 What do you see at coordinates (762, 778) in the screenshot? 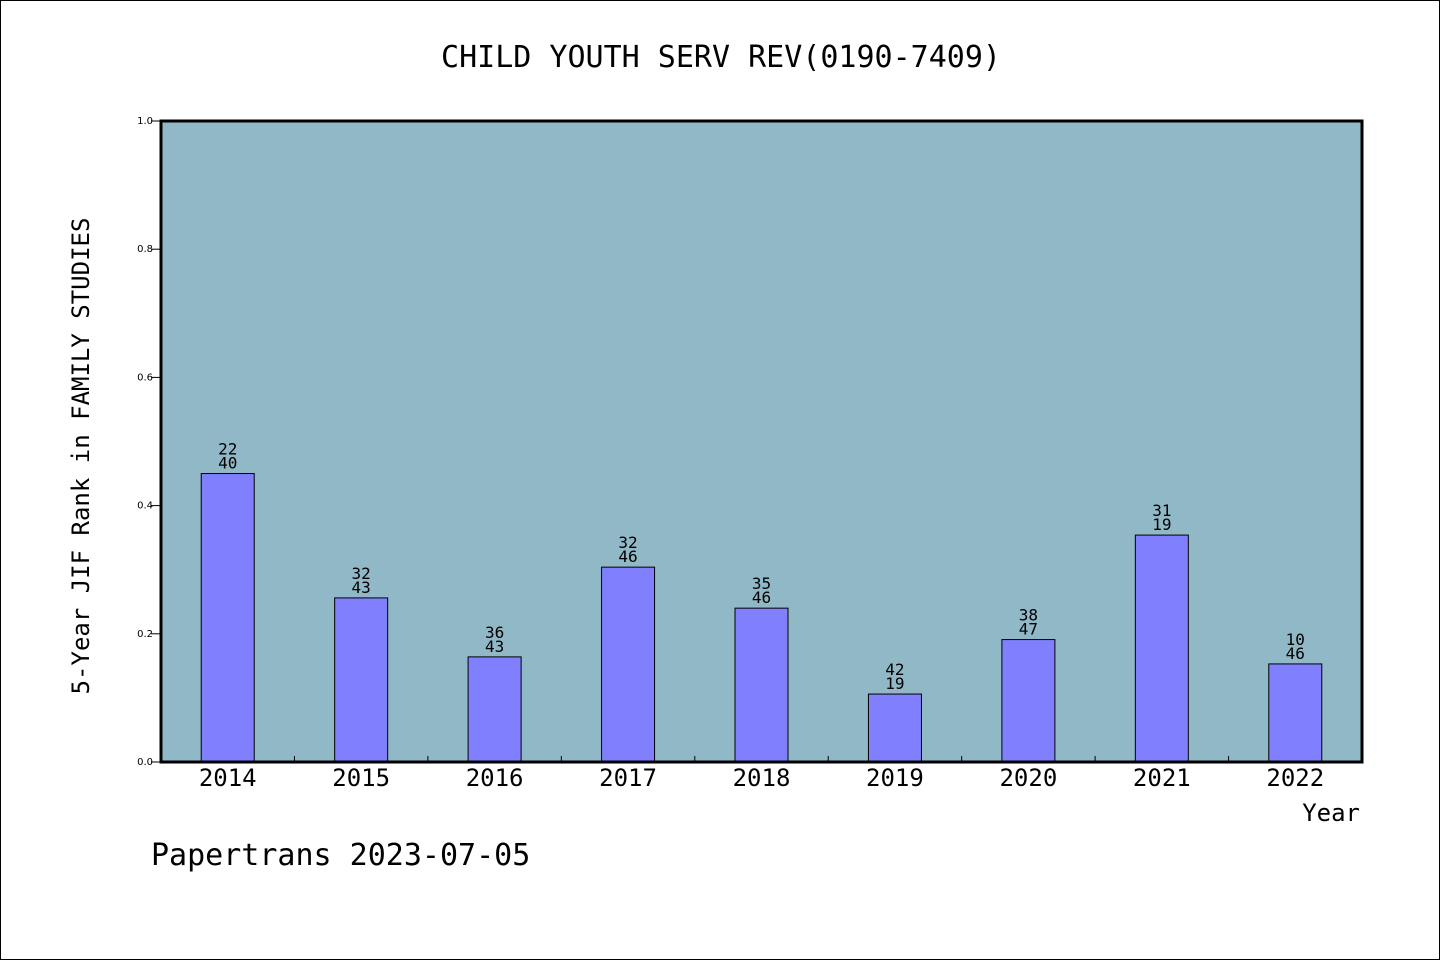
I see `x-tick-label: 2018` at bounding box center [762, 778].